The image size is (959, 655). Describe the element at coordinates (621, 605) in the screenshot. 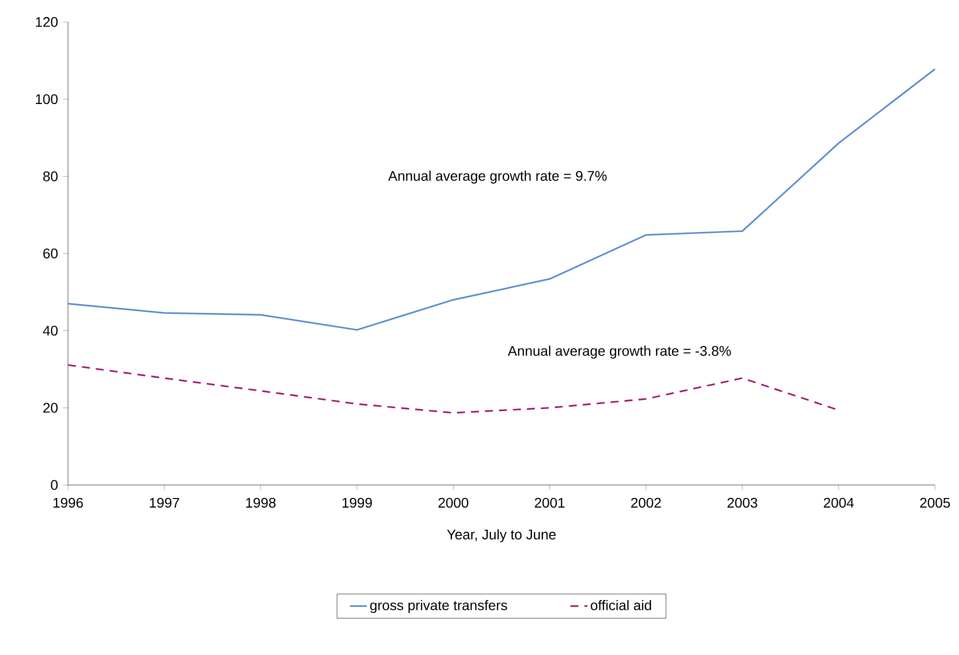

I see `legend-label: official aid` at that location.